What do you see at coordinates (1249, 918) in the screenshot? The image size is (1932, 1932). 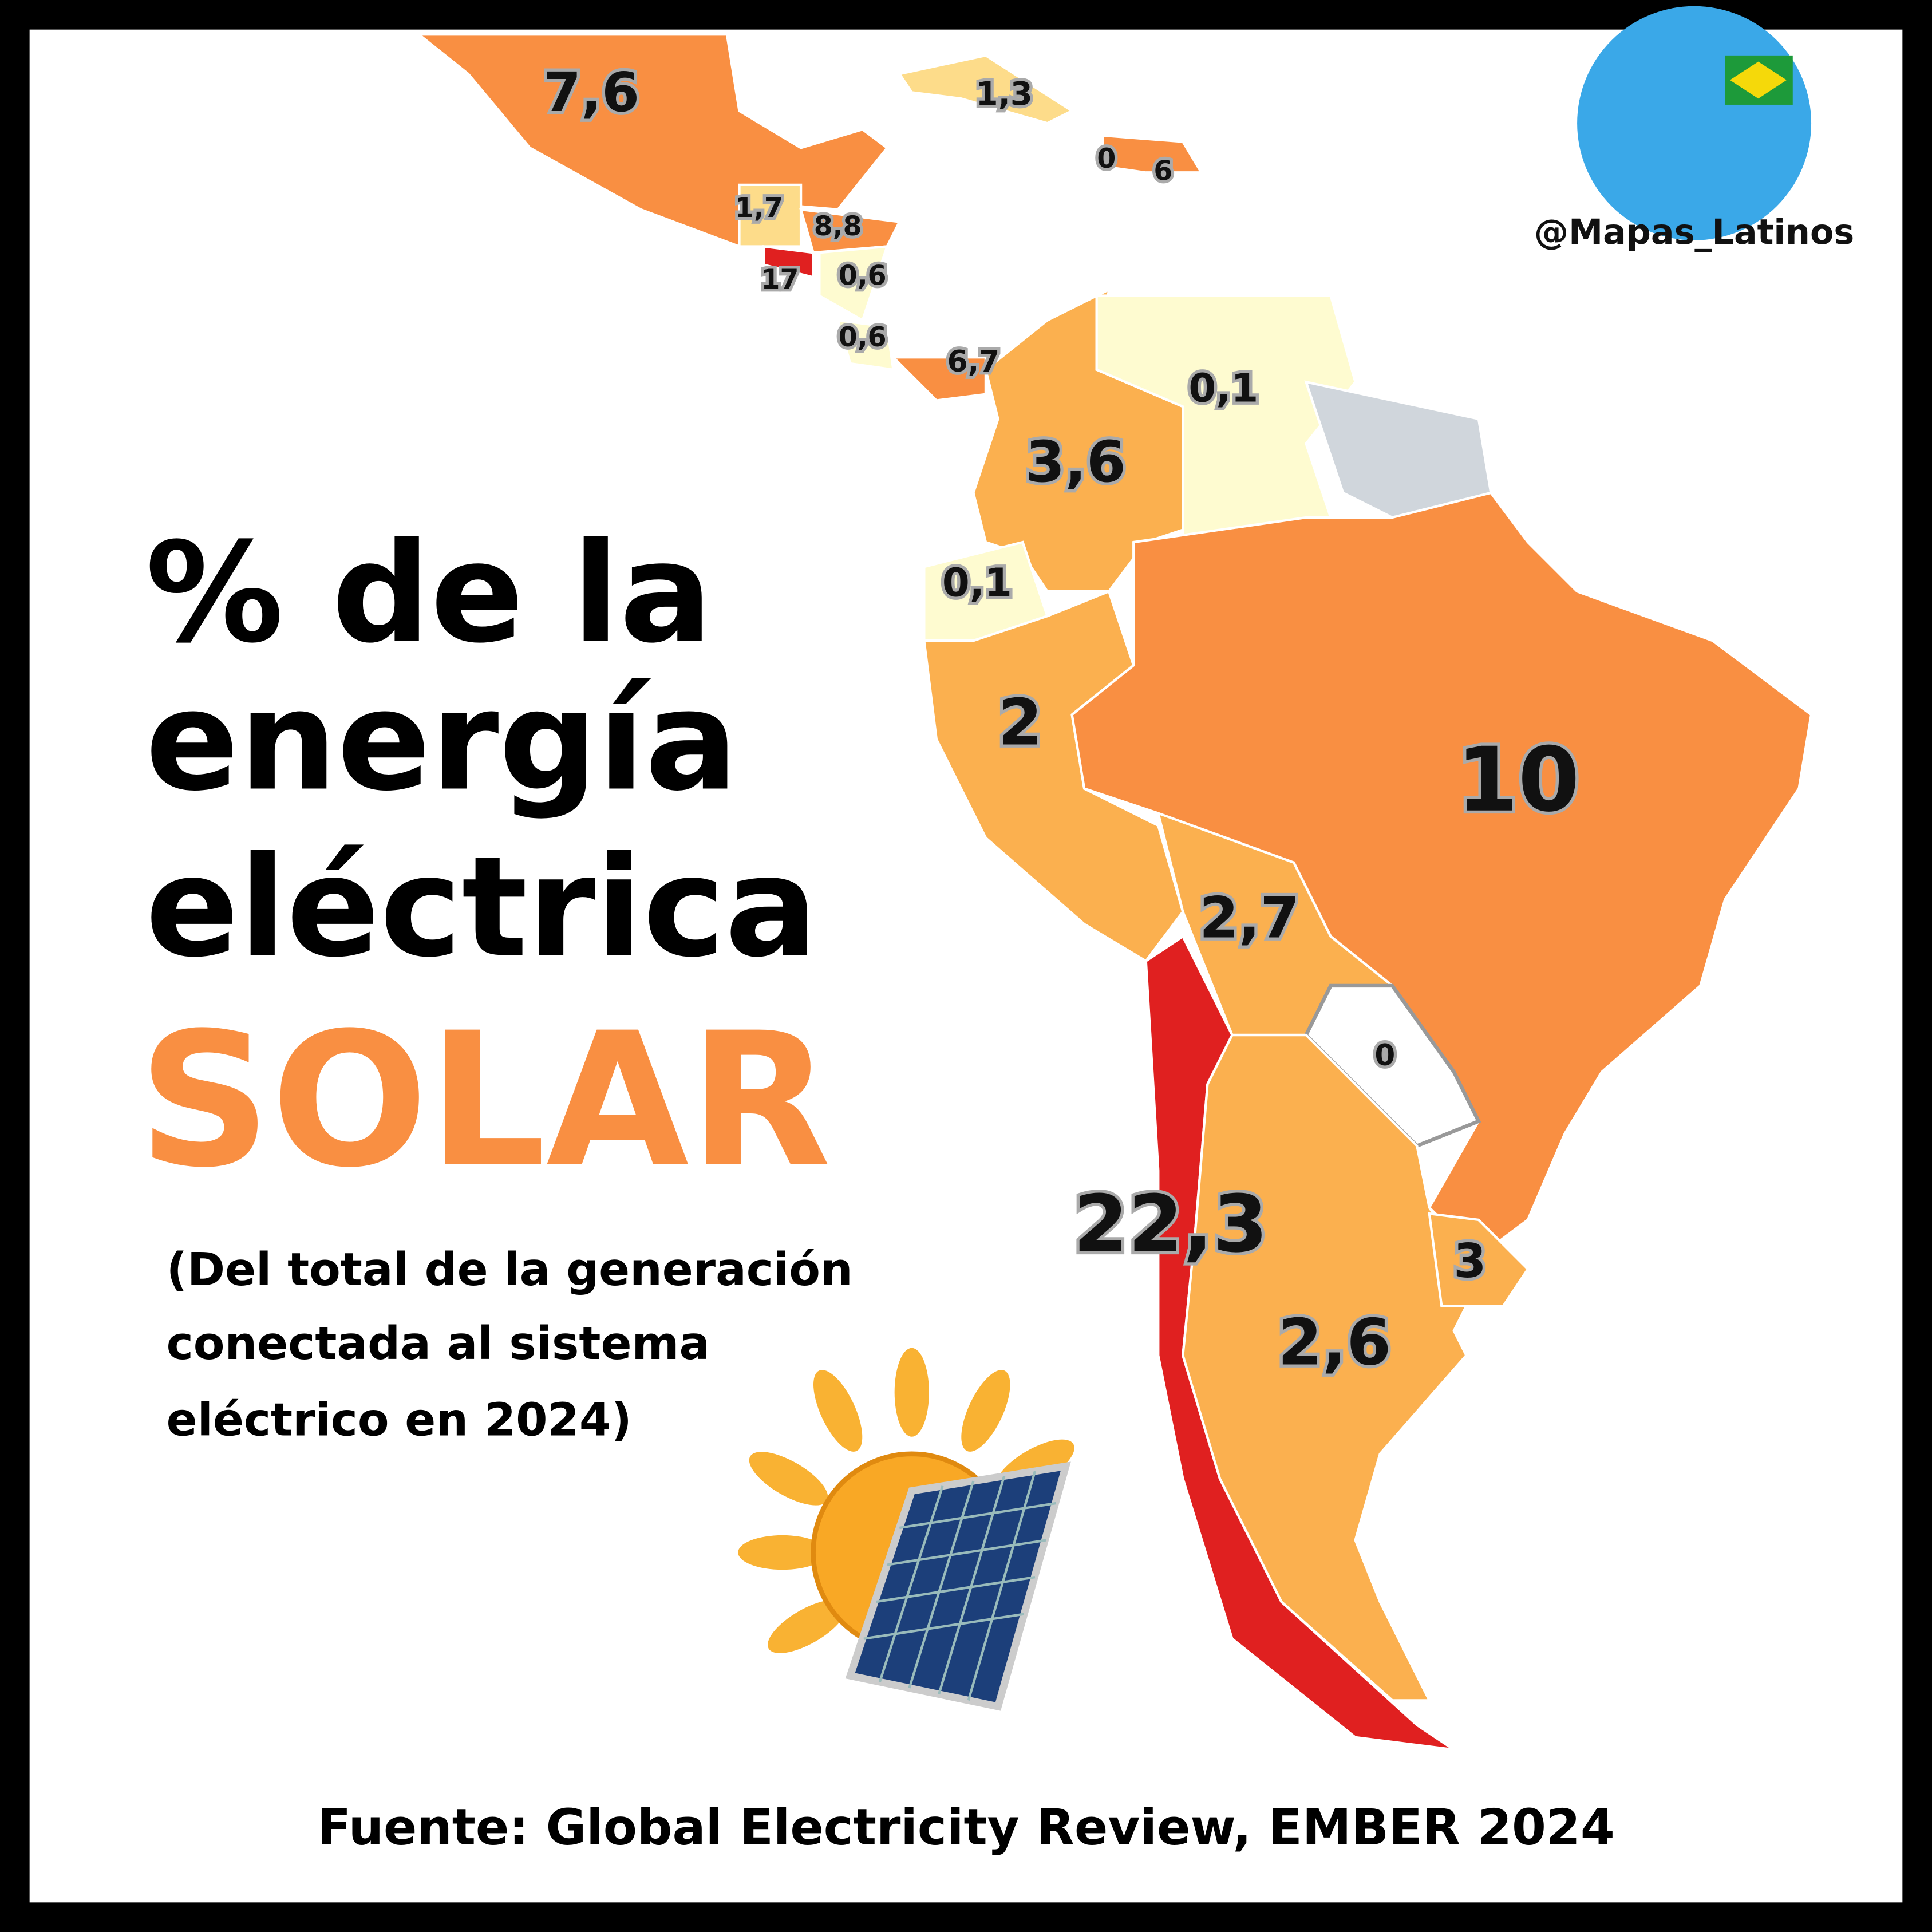 I see `region-label: 2,7` at bounding box center [1249, 918].